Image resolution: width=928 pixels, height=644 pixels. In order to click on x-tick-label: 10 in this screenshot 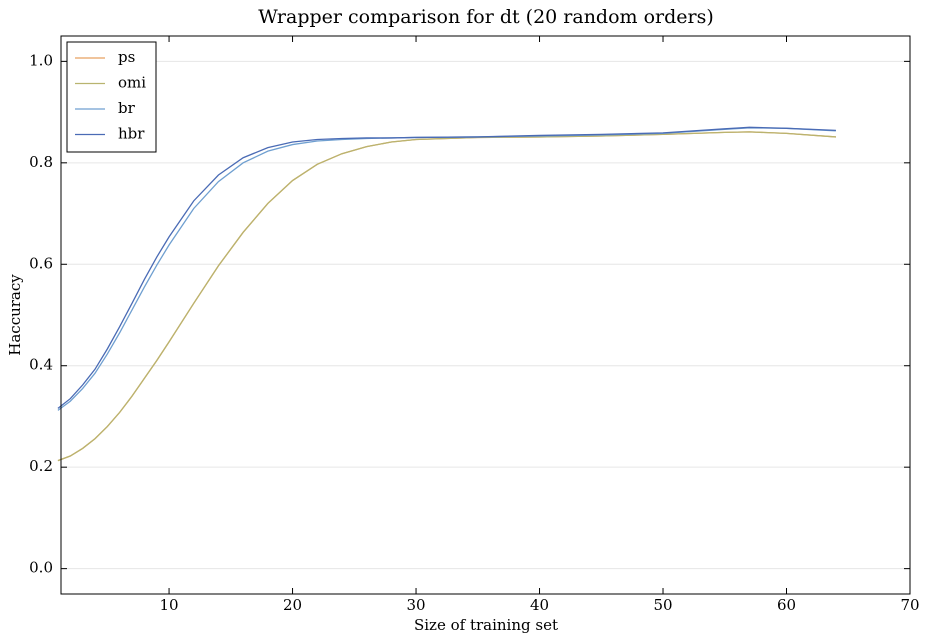, I will do `click(169, 605)`.